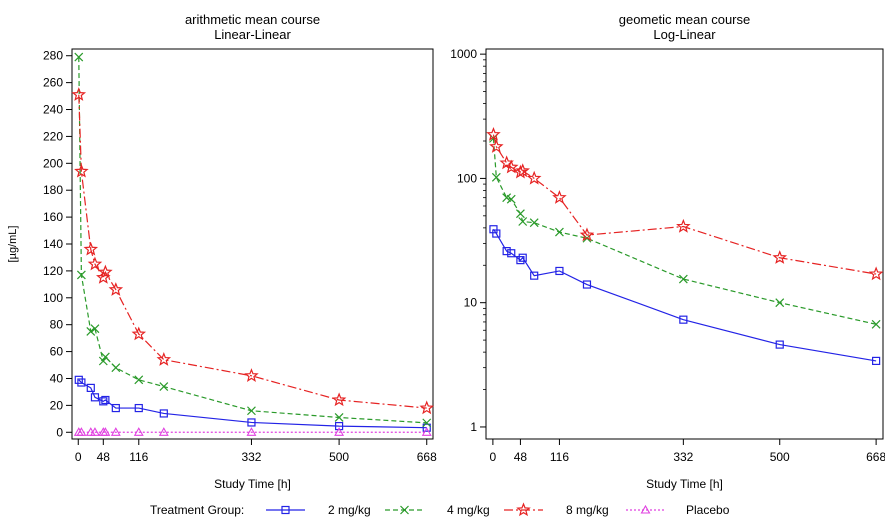  What do you see at coordinates (437, 510) in the screenshot?
I see `legend-item: 4 mg/kg` at bounding box center [437, 510].